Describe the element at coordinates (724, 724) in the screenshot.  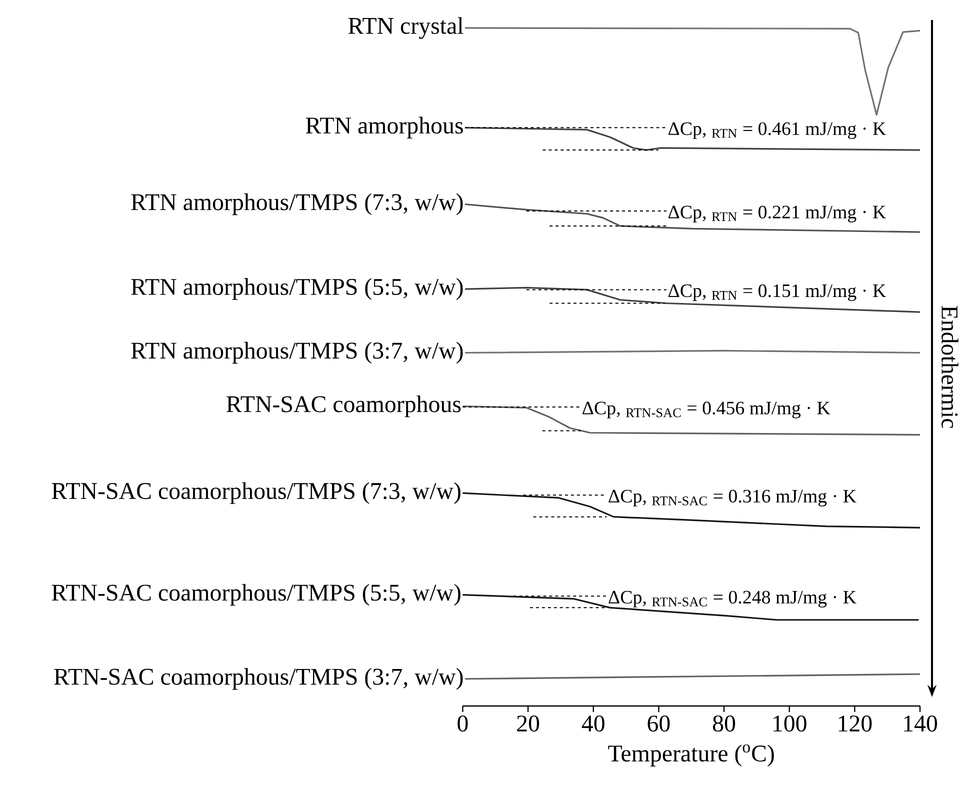
I see `x-tick-label: 80` at that location.